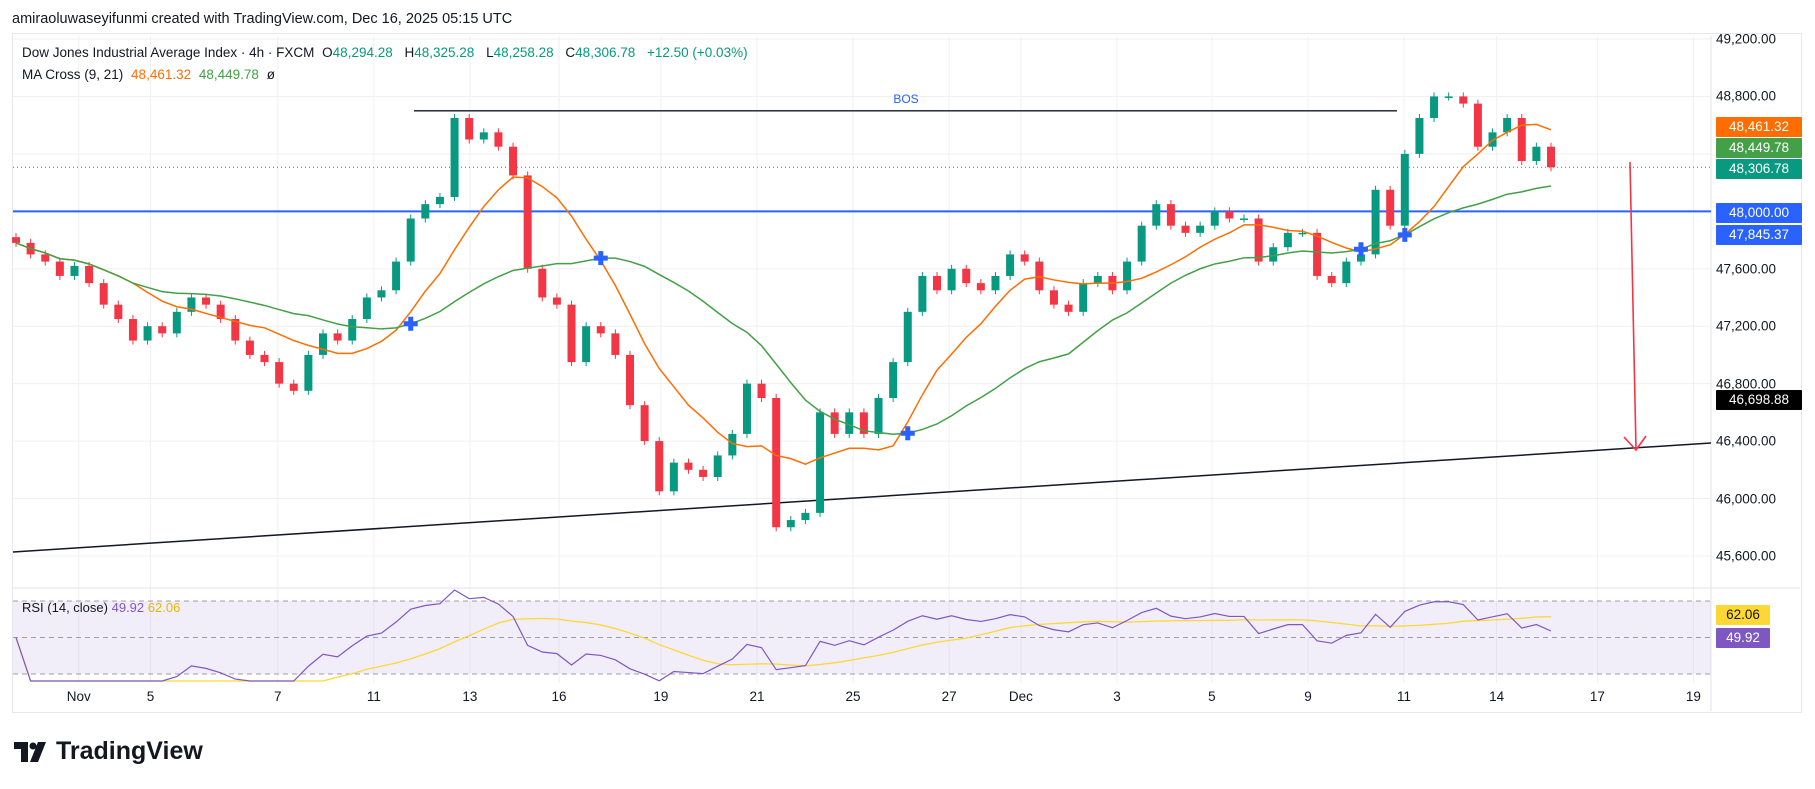  What do you see at coordinates (1746, 96) in the screenshot?
I see `price-axis-label: 48,800.00` at bounding box center [1746, 96].